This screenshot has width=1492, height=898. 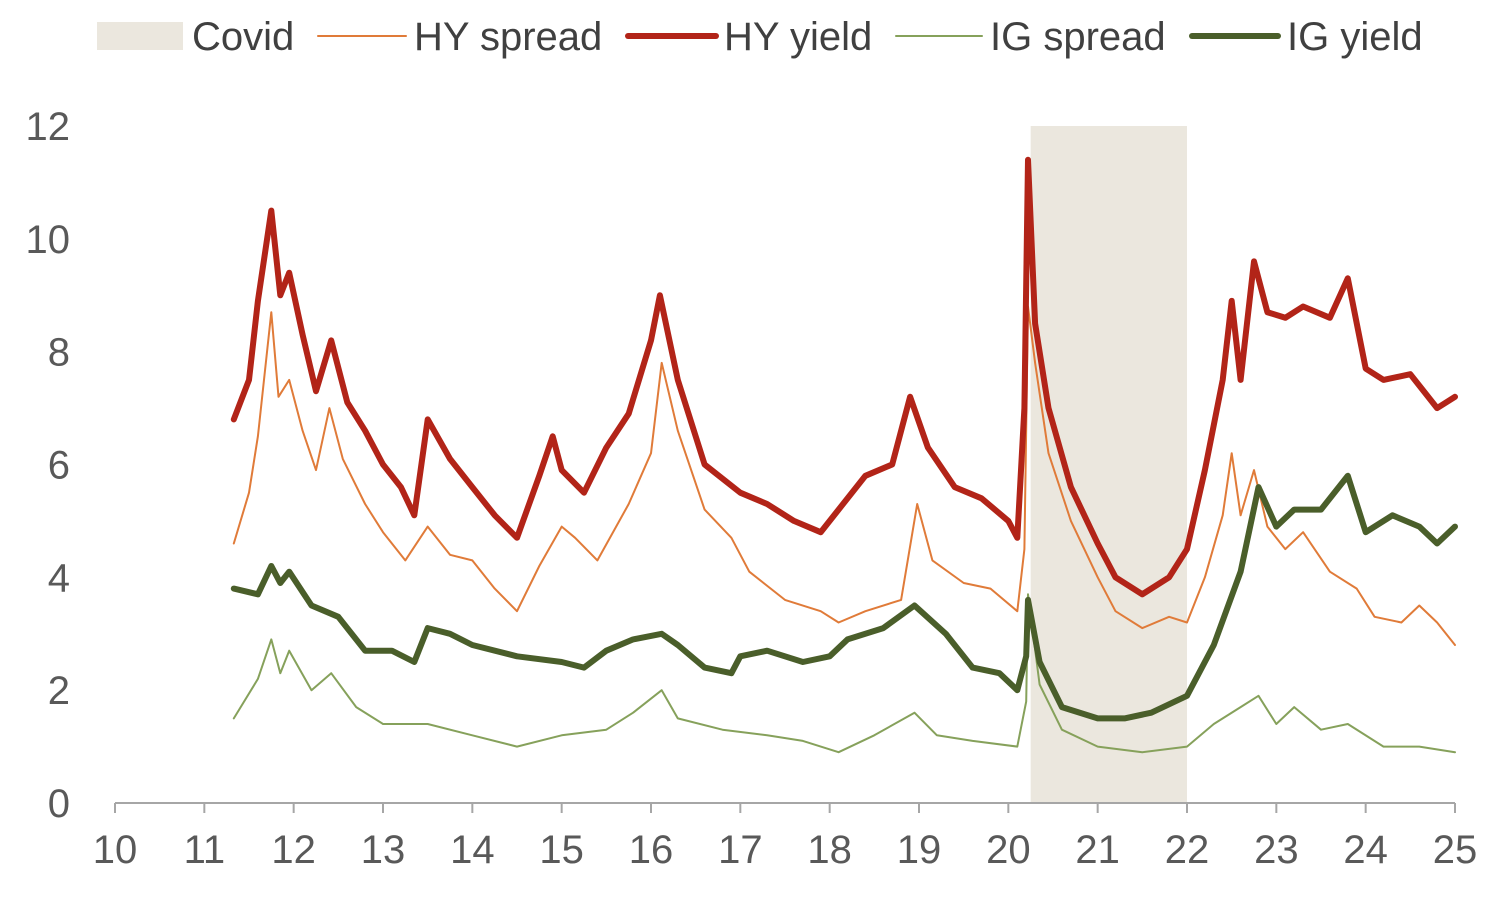 What do you see at coordinates (1008, 850) in the screenshot?
I see `x-tick-label: 20` at bounding box center [1008, 850].